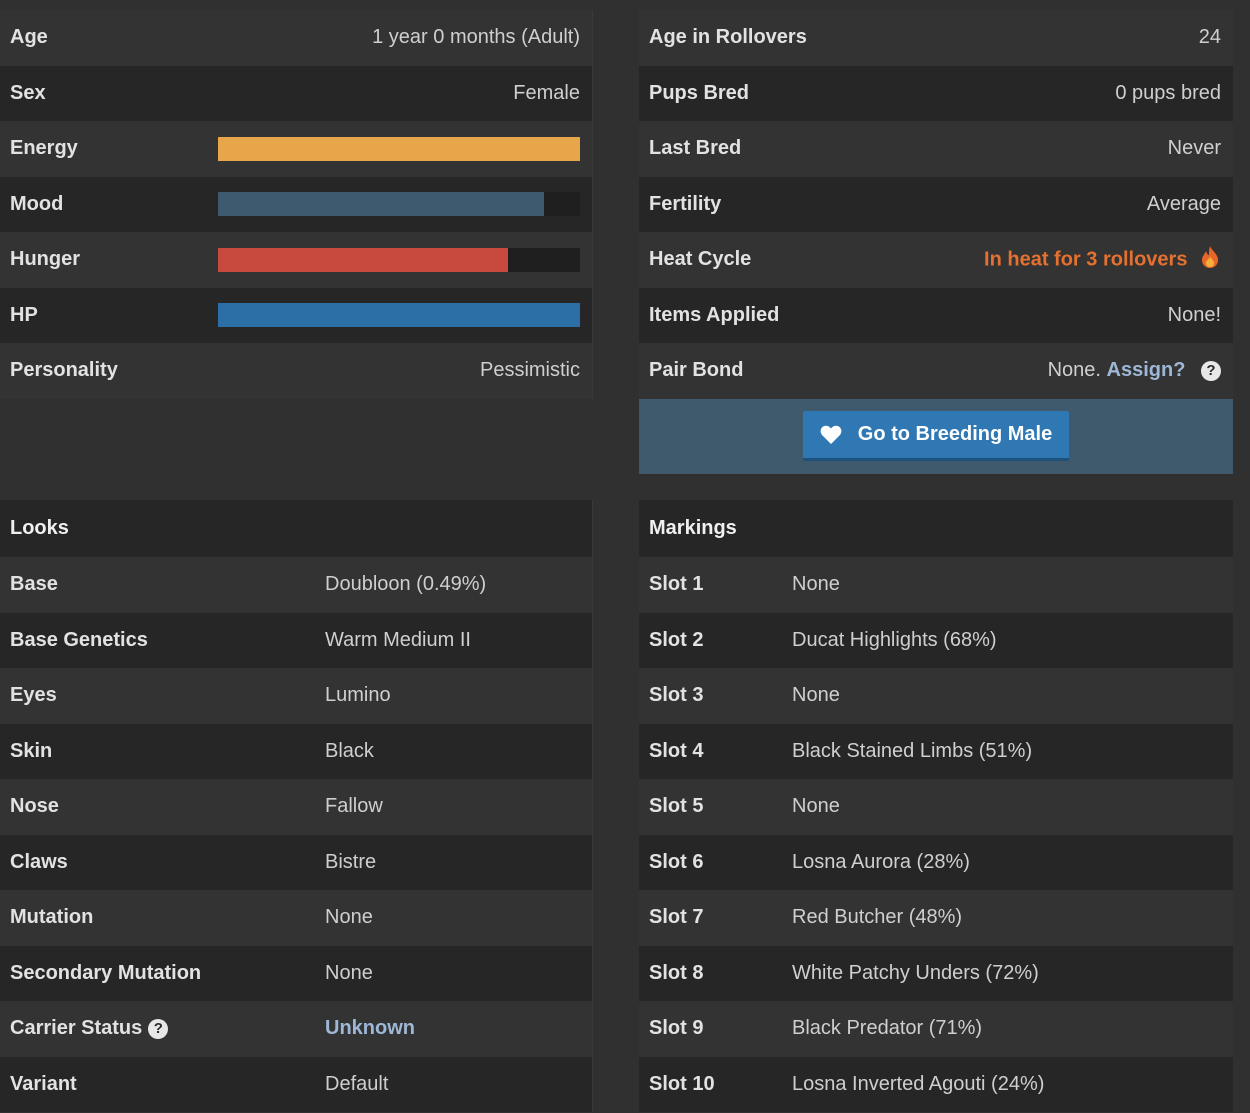 Image resolution: width=1250 pixels, height=1113 pixels. Describe the element at coordinates (398, 639) in the screenshot. I see `row-value: Warm Medium II` at that location.